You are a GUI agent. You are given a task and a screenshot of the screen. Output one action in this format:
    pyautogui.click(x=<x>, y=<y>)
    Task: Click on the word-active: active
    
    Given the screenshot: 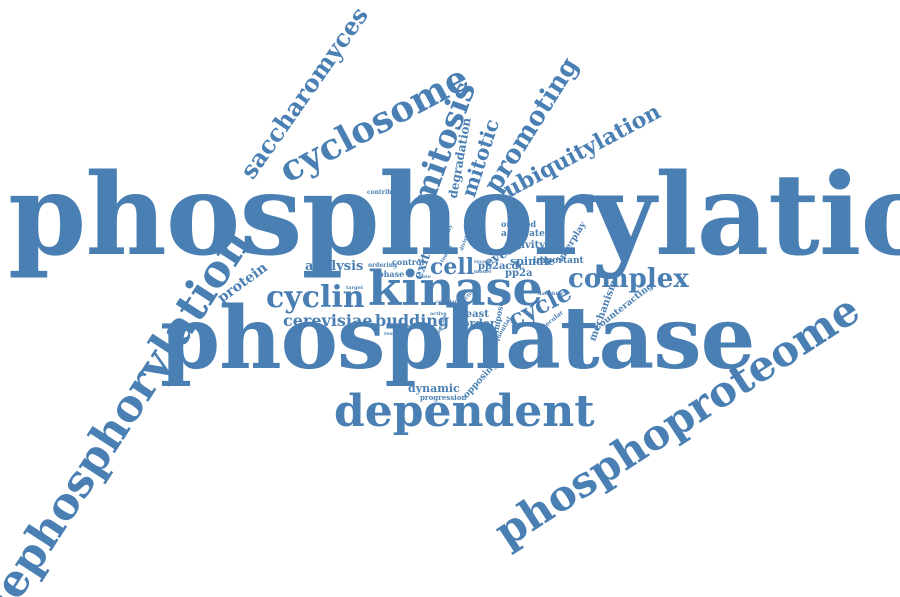 What is the action you would take?
    pyautogui.click(x=438, y=314)
    